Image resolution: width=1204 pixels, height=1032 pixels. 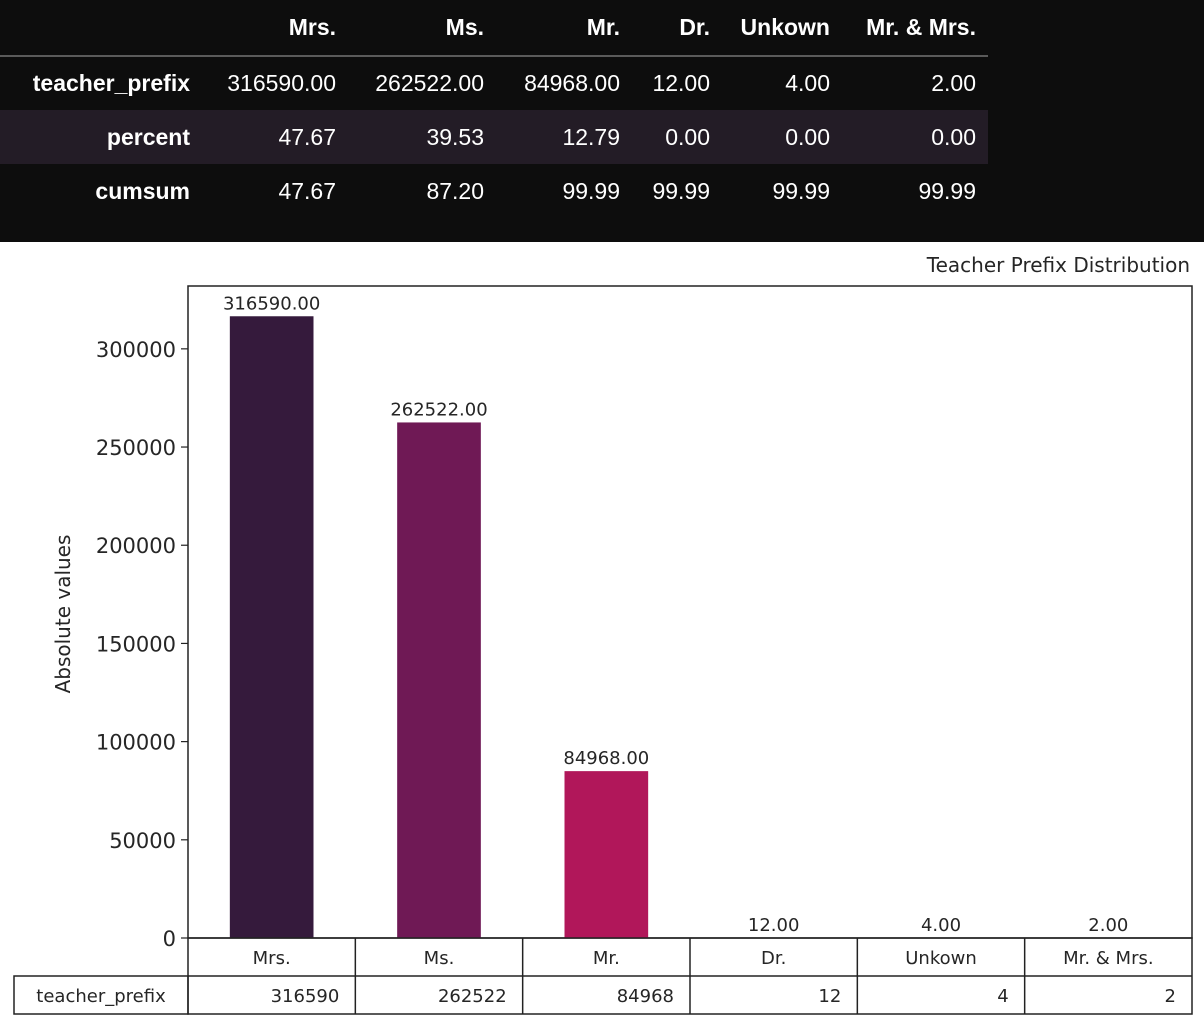 I want to click on dataframe-column-header: Mr., so click(x=564, y=28).